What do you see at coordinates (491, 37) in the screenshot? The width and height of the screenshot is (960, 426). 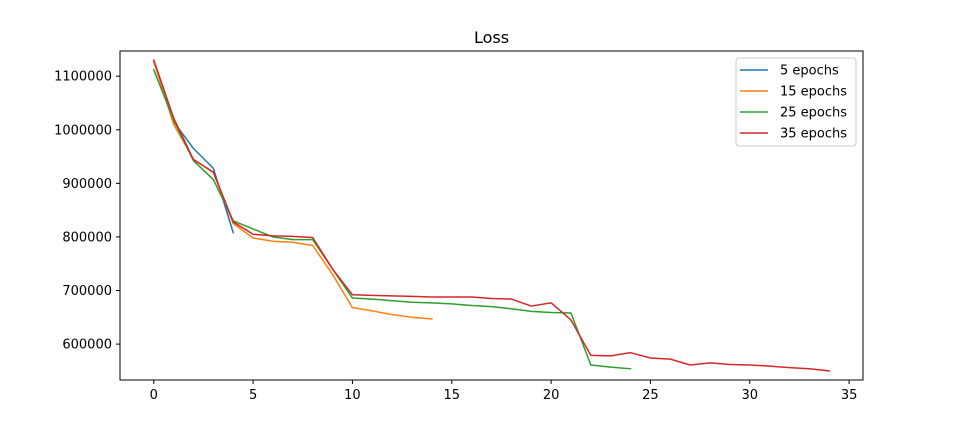 I see `chart-title: Loss` at bounding box center [491, 37].